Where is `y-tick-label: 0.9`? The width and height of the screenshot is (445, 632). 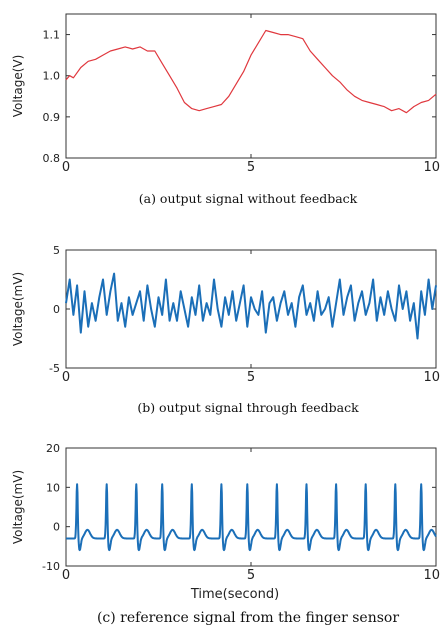
y-tick-label: 0.9 is located at coordinates (52, 117).